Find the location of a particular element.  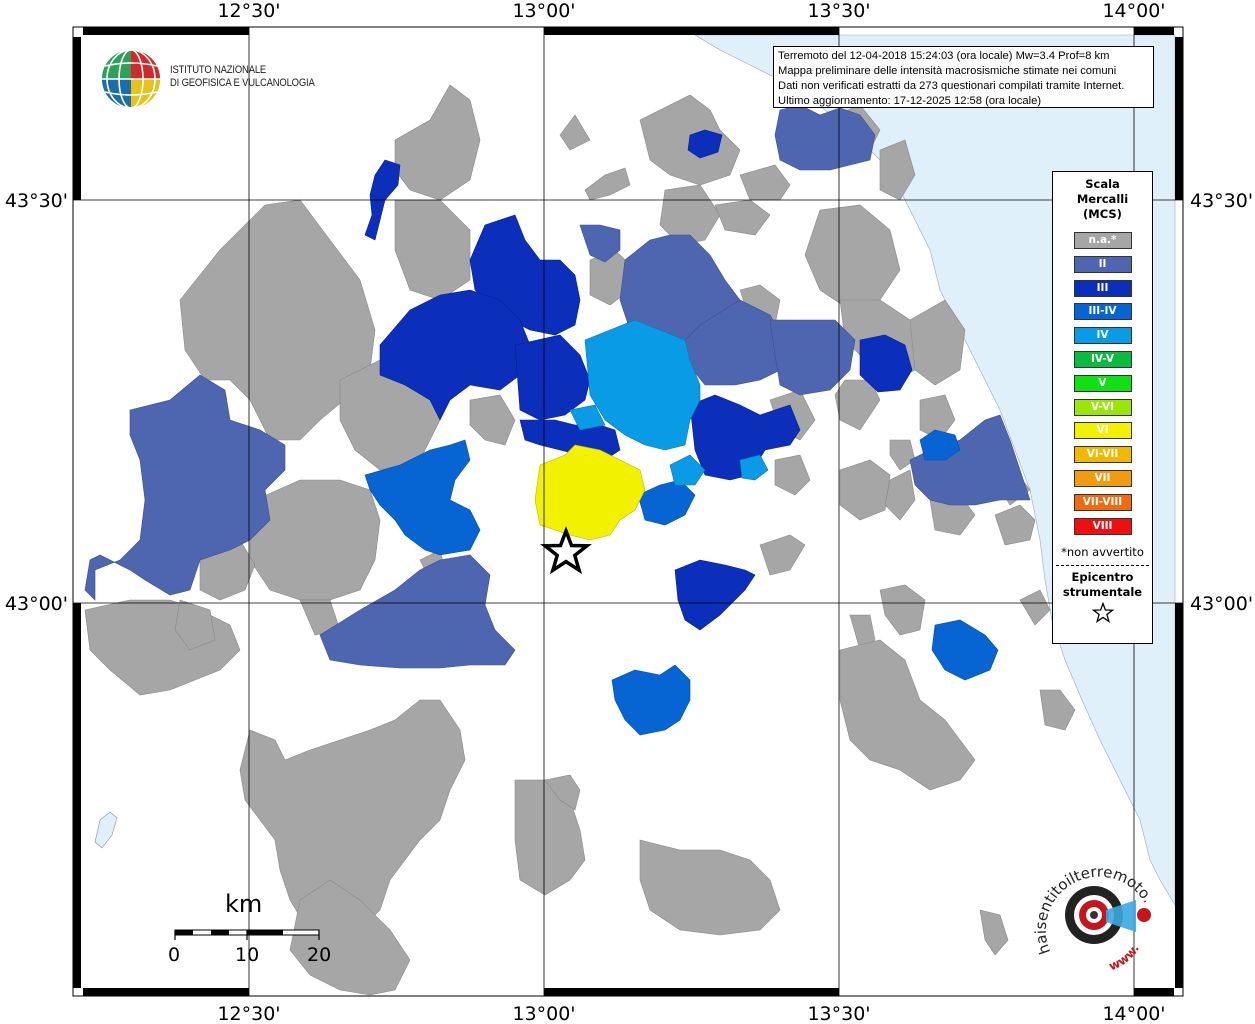

lon-label-bottom-1330: 13°30' is located at coordinates (838, 1013).